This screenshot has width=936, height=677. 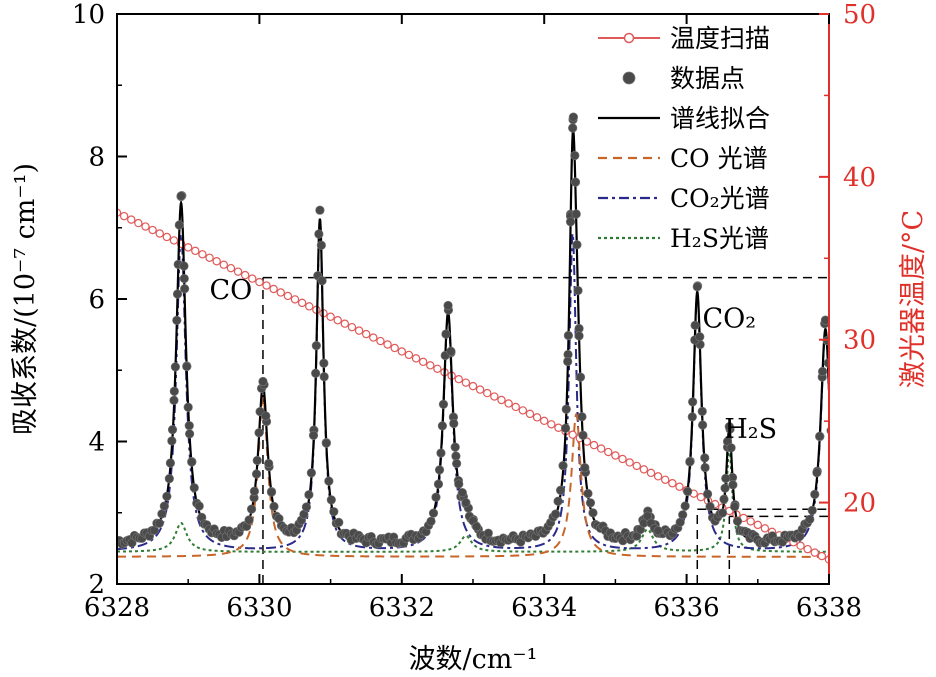 I want to click on annotation-label: CO, so click(x=231, y=290).